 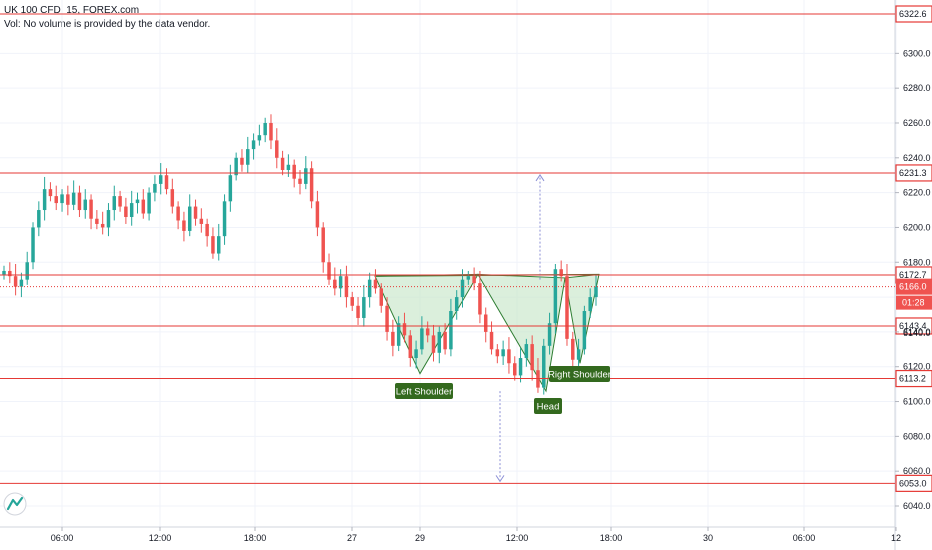 I want to click on price-projection, so click(x=520, y=328).